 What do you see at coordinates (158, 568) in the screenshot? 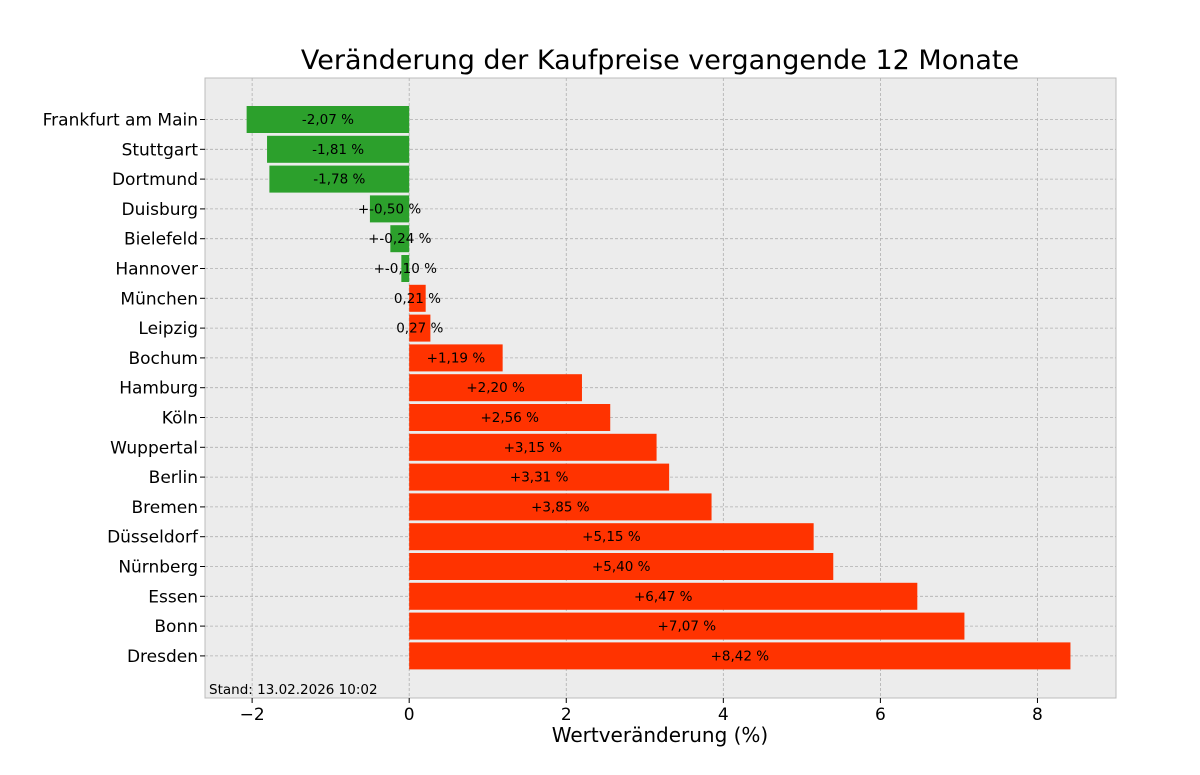
I see `y-tick-label: Nürnberg` at bounding box center [158, 568].